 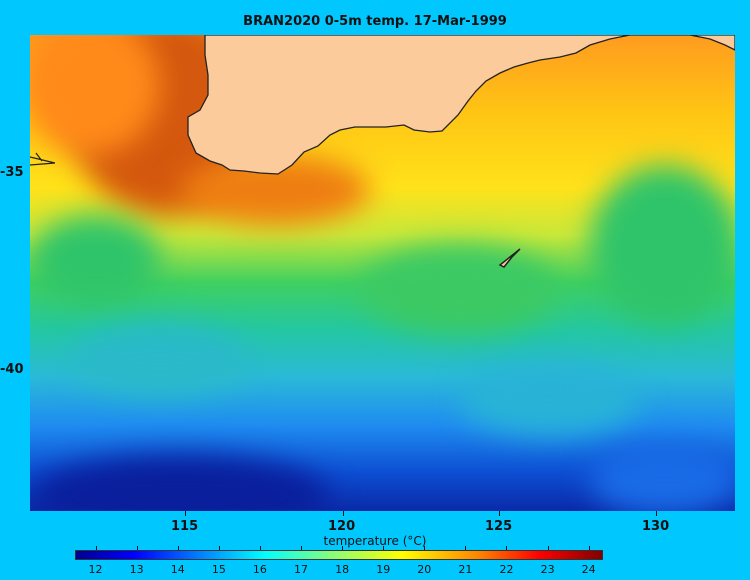 I want to click on kangaroo-island, so click(x=509, y=258).